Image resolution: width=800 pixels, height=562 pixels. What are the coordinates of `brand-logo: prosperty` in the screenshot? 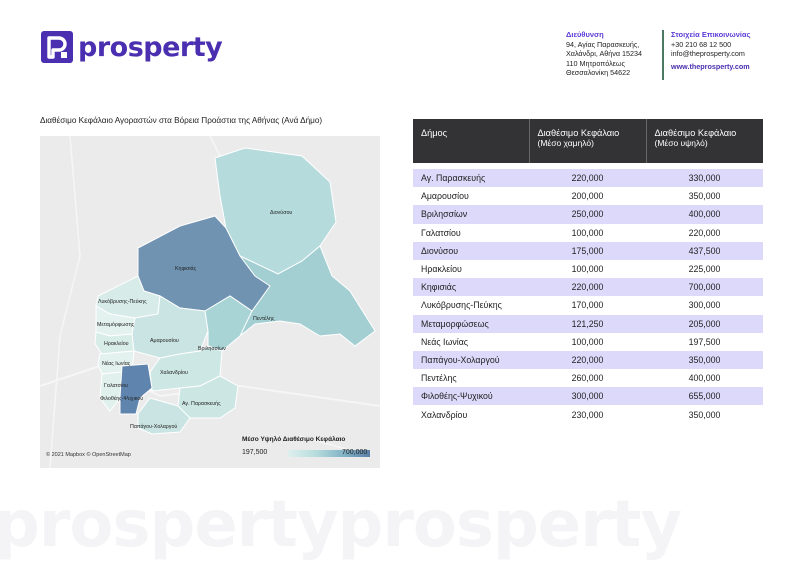 It's located at (131, 47).